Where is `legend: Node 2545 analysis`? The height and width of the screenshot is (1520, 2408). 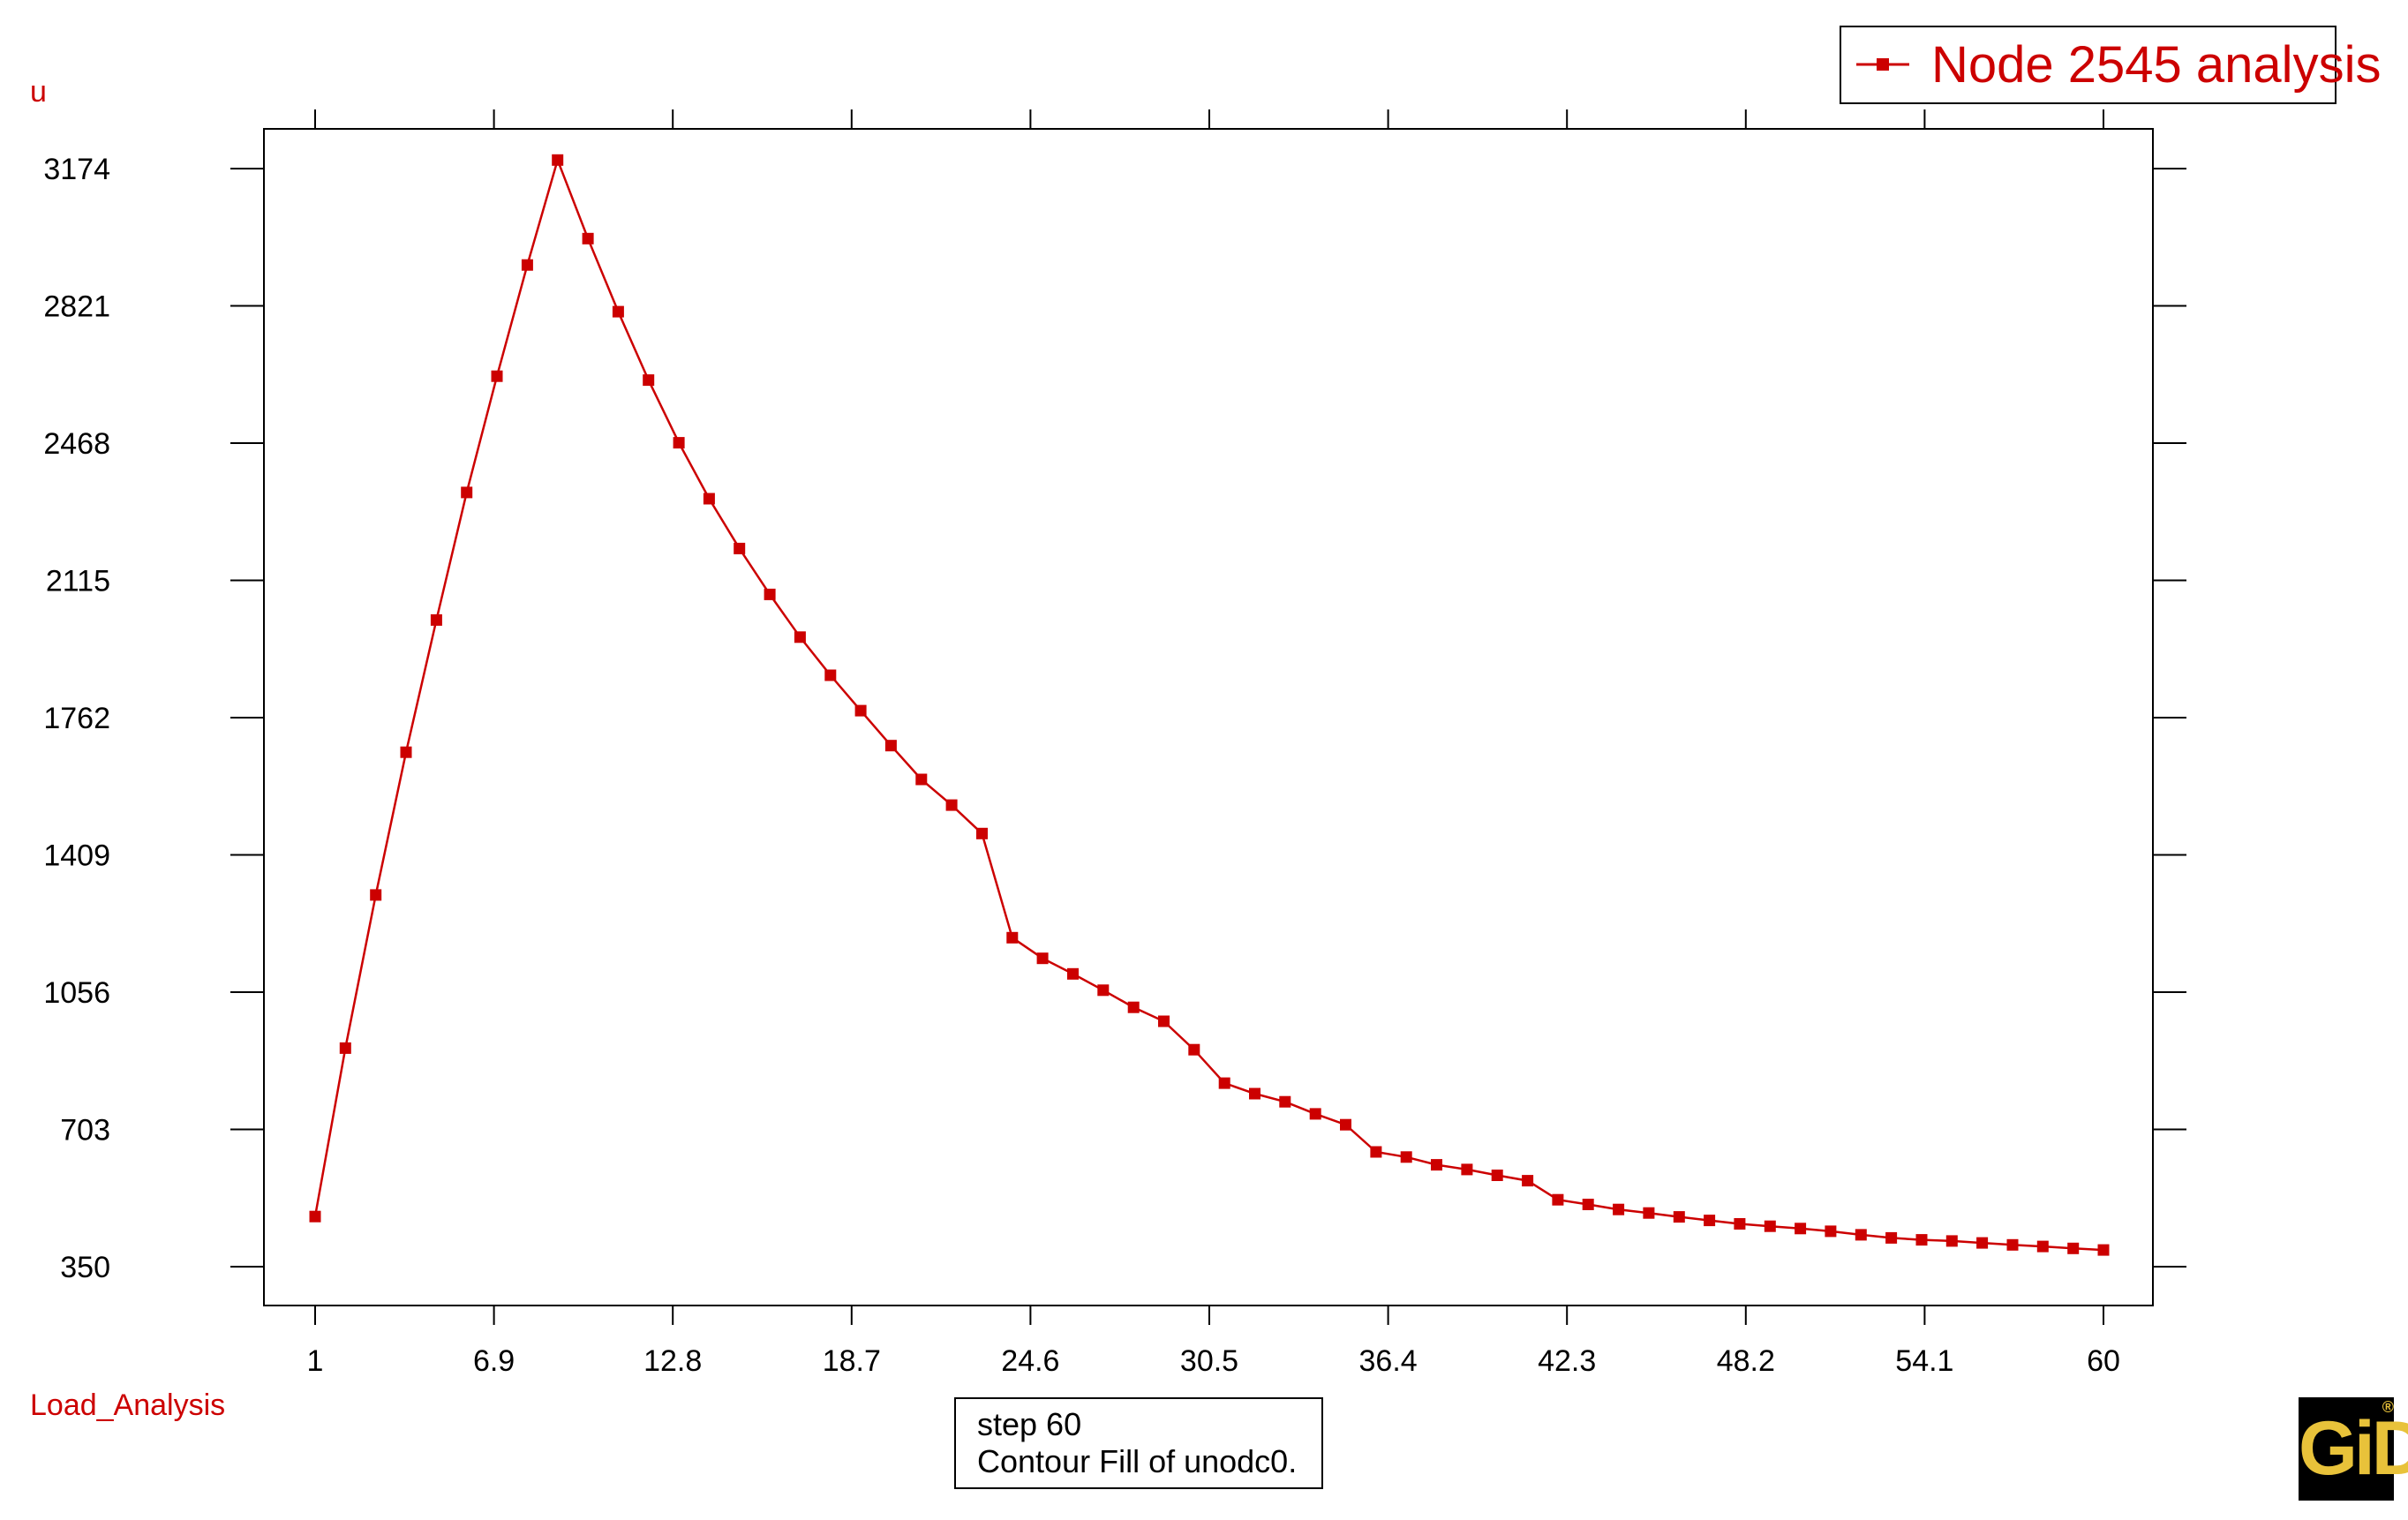 legend: Node 2545 analysis is located at coordinates (2110, 65).